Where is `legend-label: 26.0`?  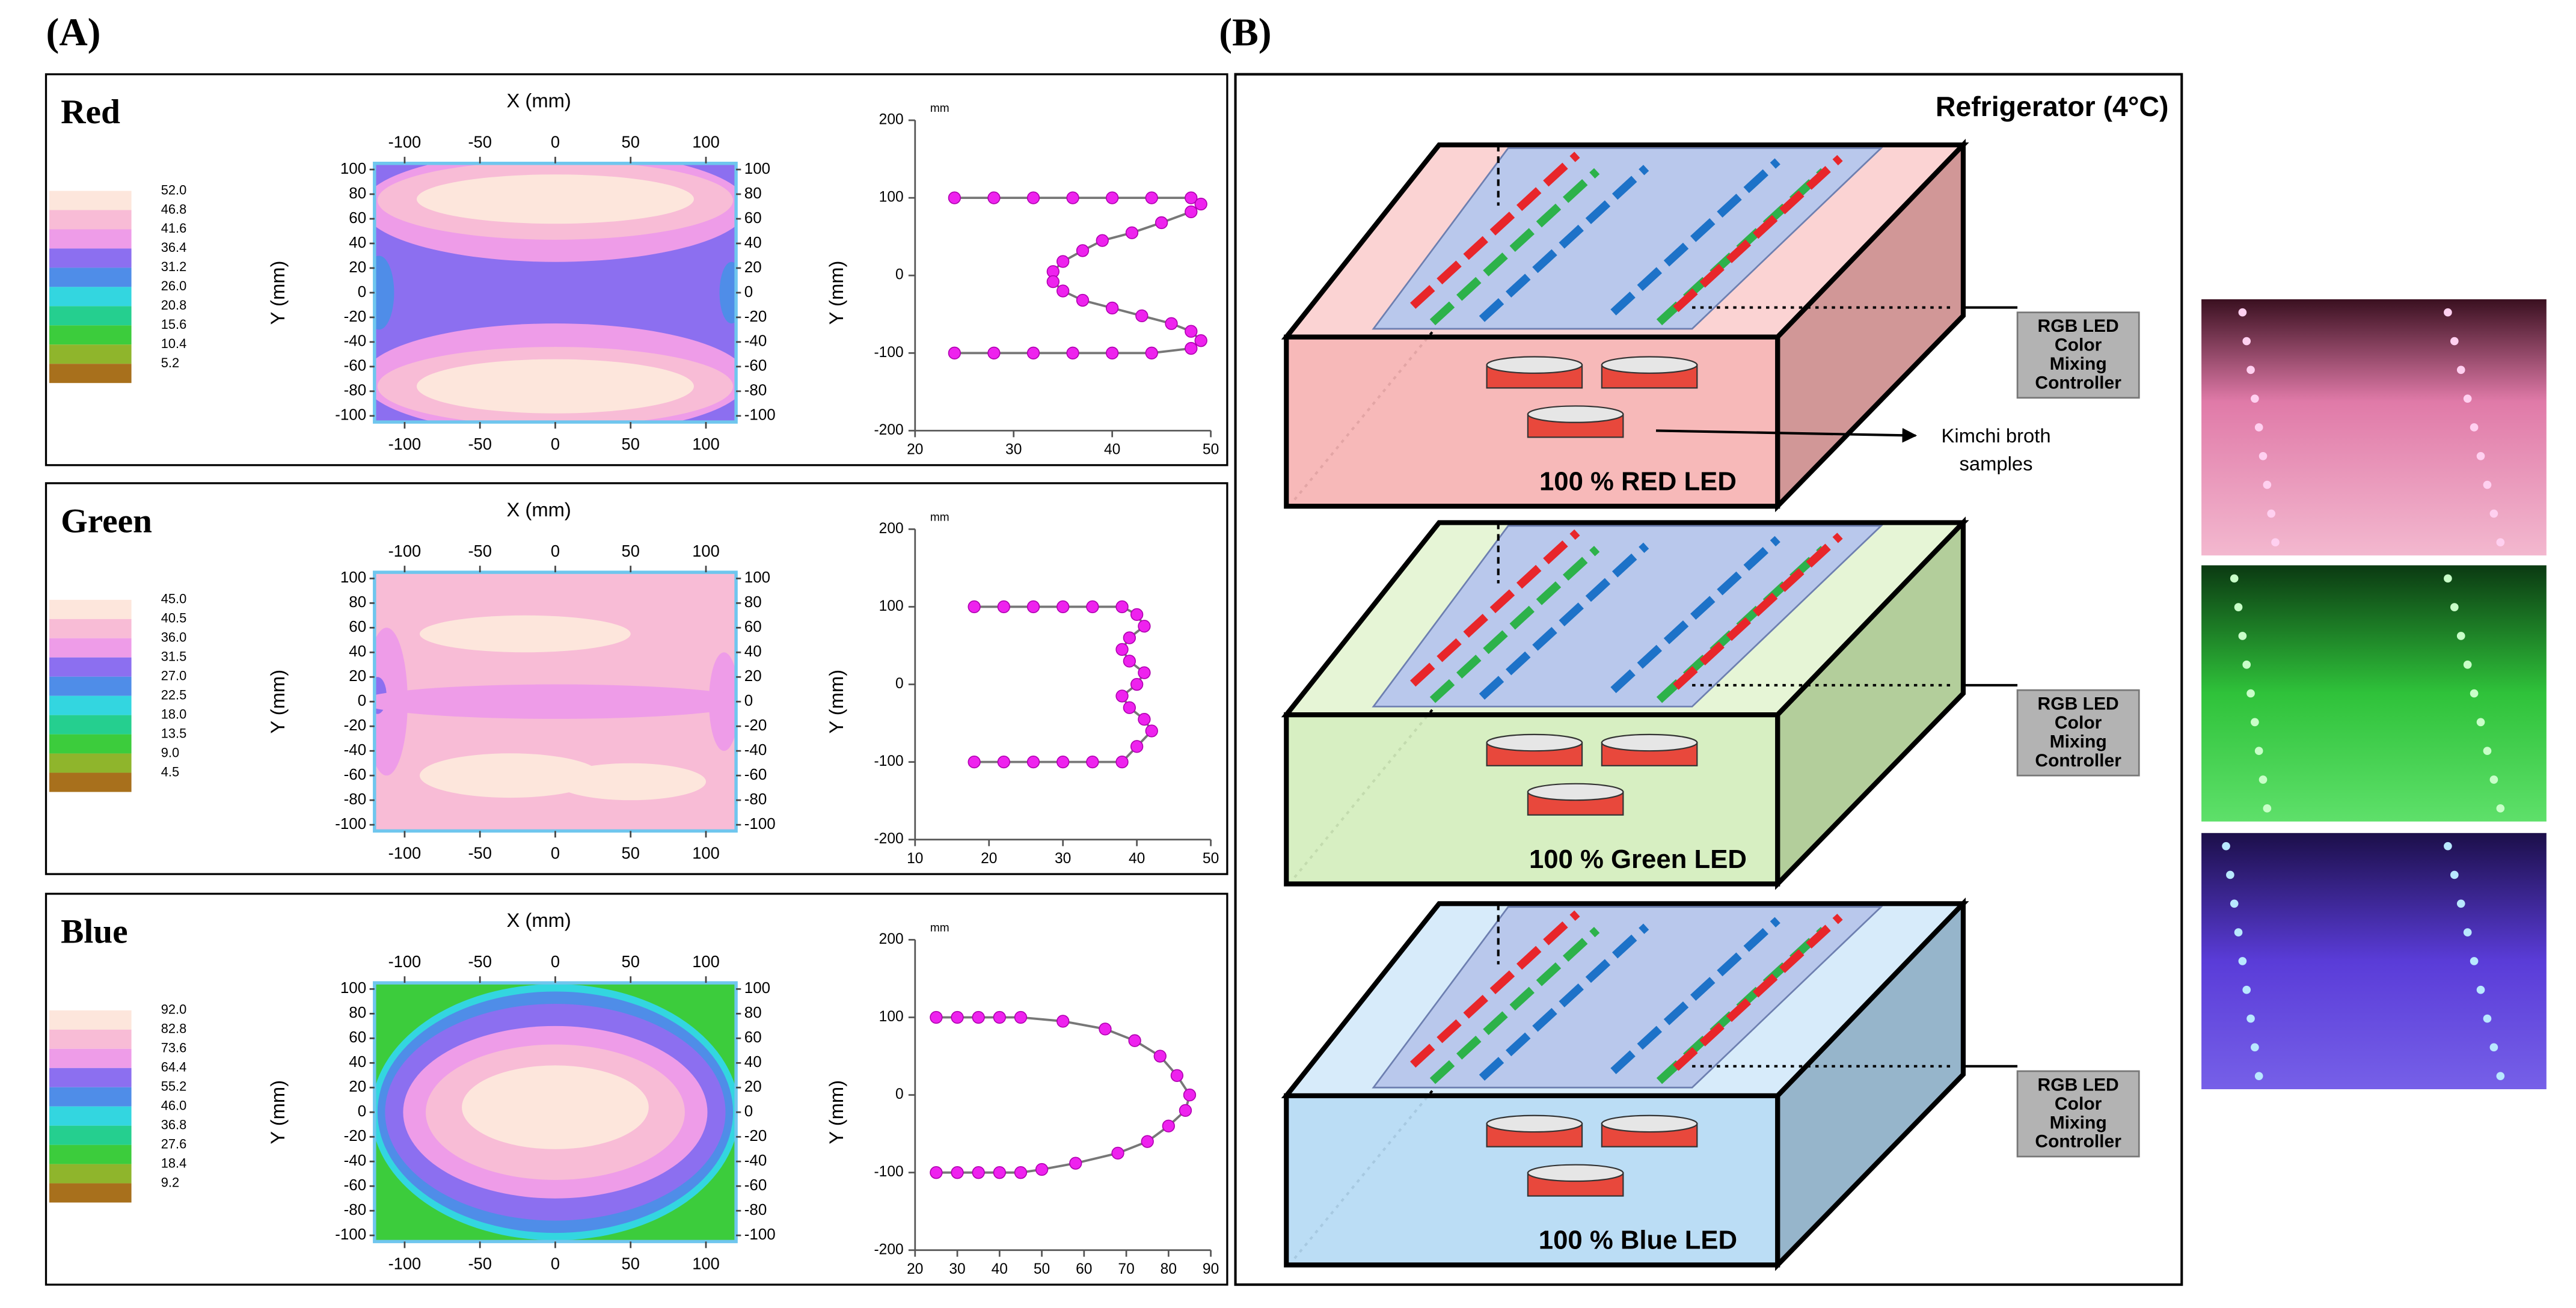
legend-label: 26.0 is located at coordinates (174, 285).